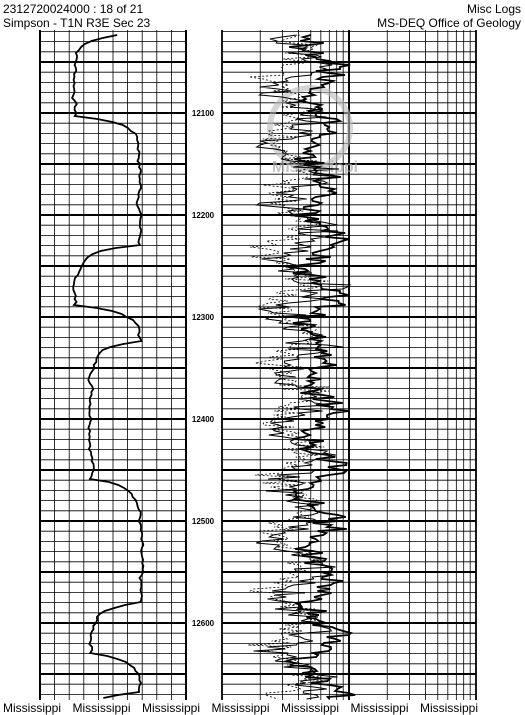 This screenshot has width=525, height=715. I want to click on well-id: 2312720024000 : 18 of 21, so click(73, 9).